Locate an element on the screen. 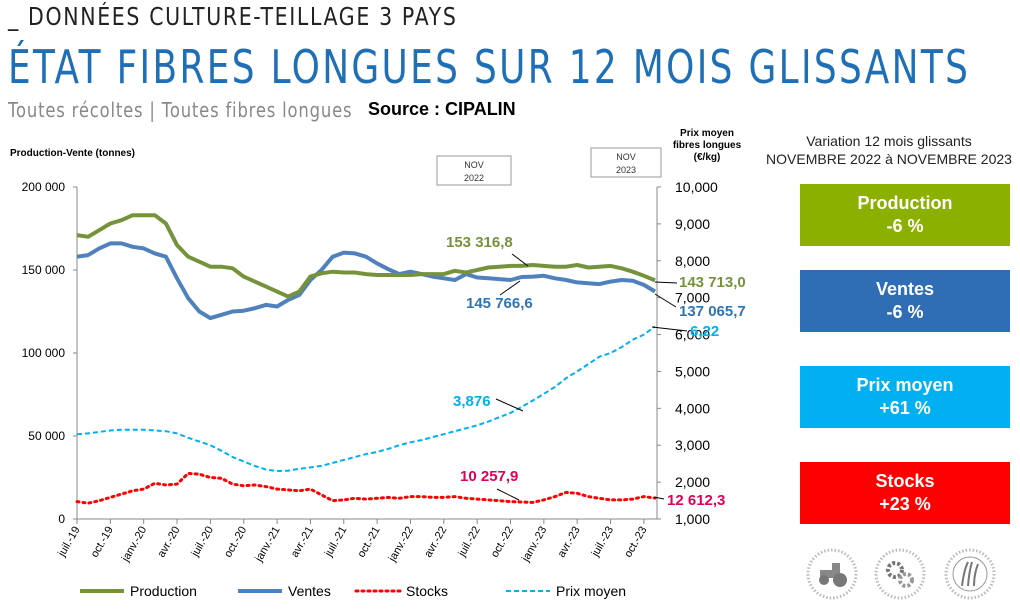 This screenshot has height=616, width=1020. series-line-stocks is located at coordinates (366, 488).